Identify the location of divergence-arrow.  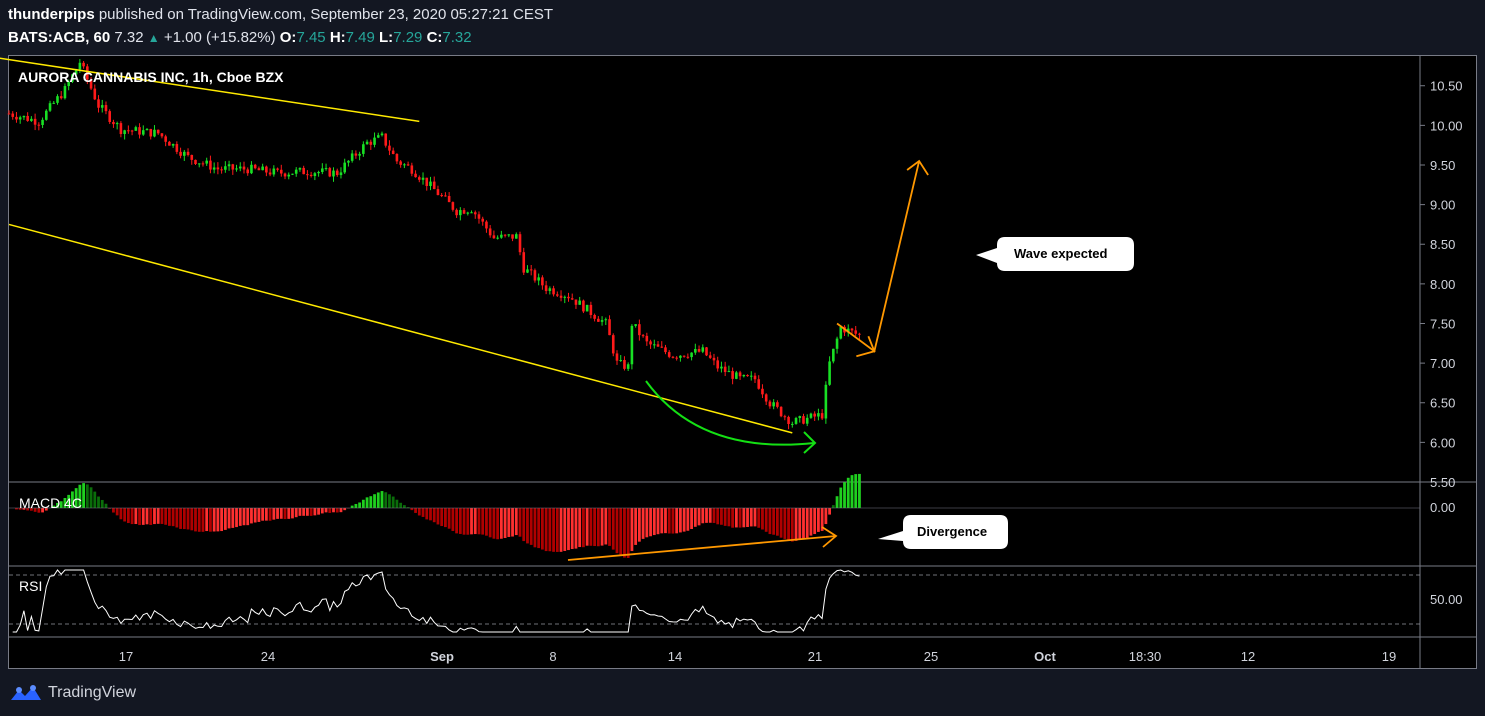
(702, 548).